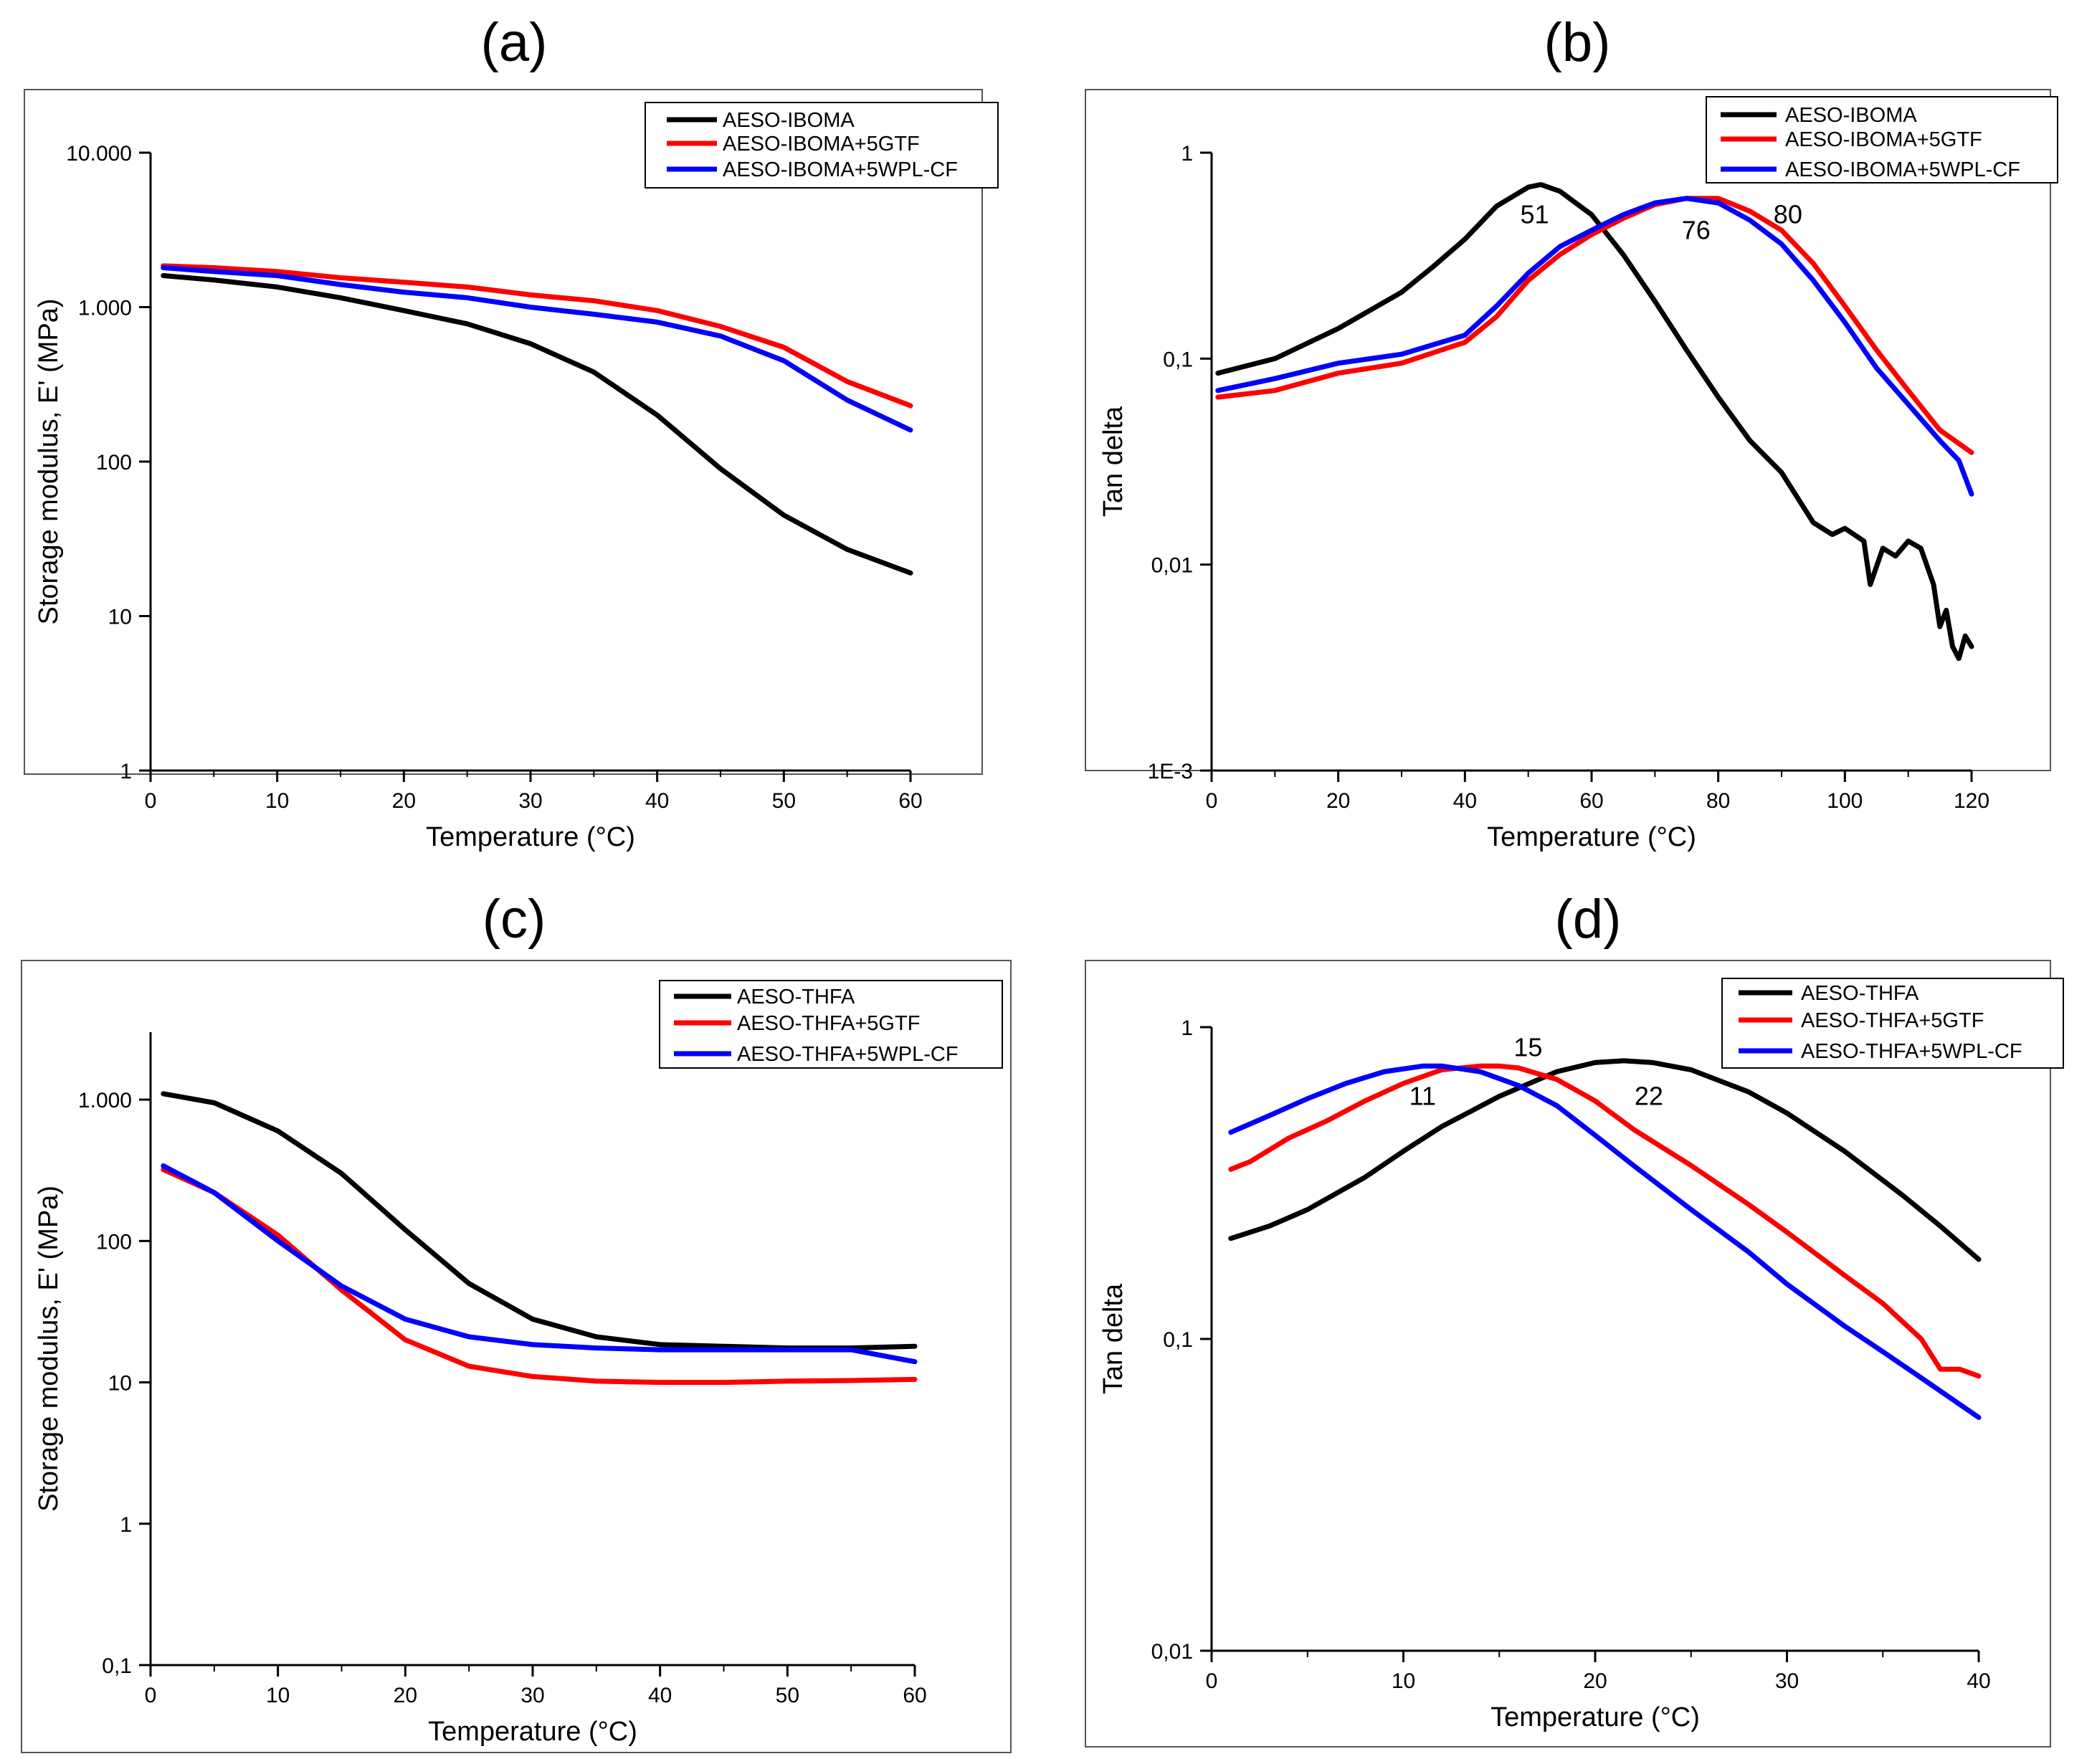  I want to click on y-tick-label: 10.000, so click(99, 154).